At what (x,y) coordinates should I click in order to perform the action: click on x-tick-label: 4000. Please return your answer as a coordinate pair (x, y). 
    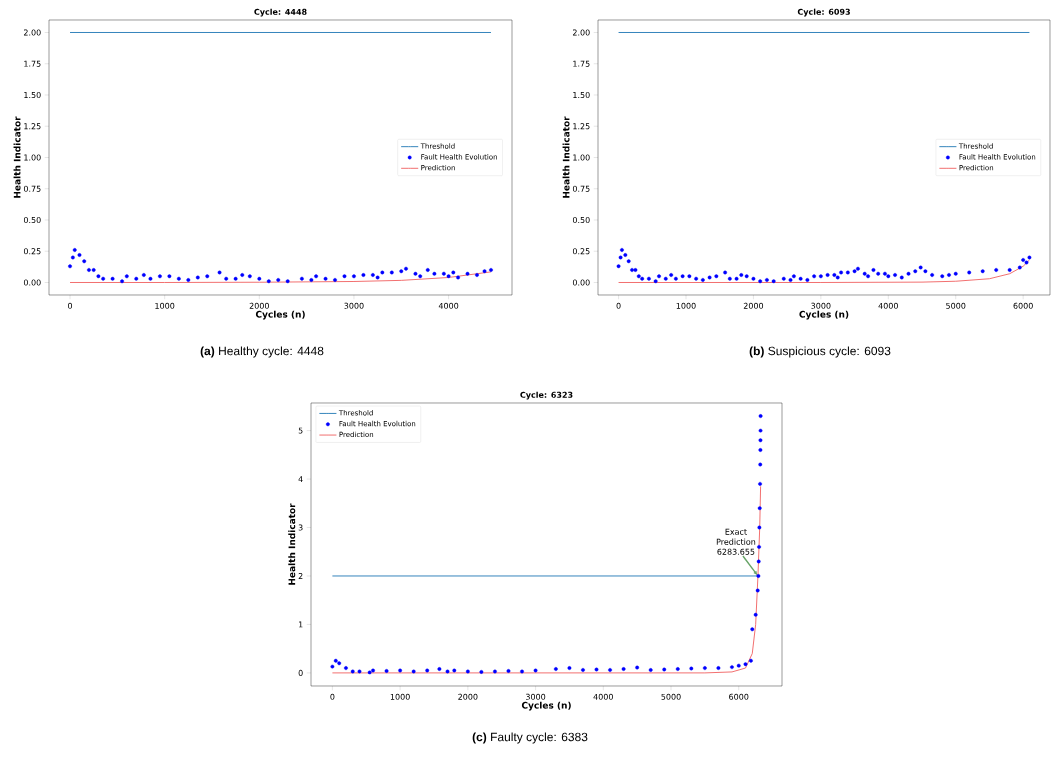
    Looking at the image, I should click on (603, 696).